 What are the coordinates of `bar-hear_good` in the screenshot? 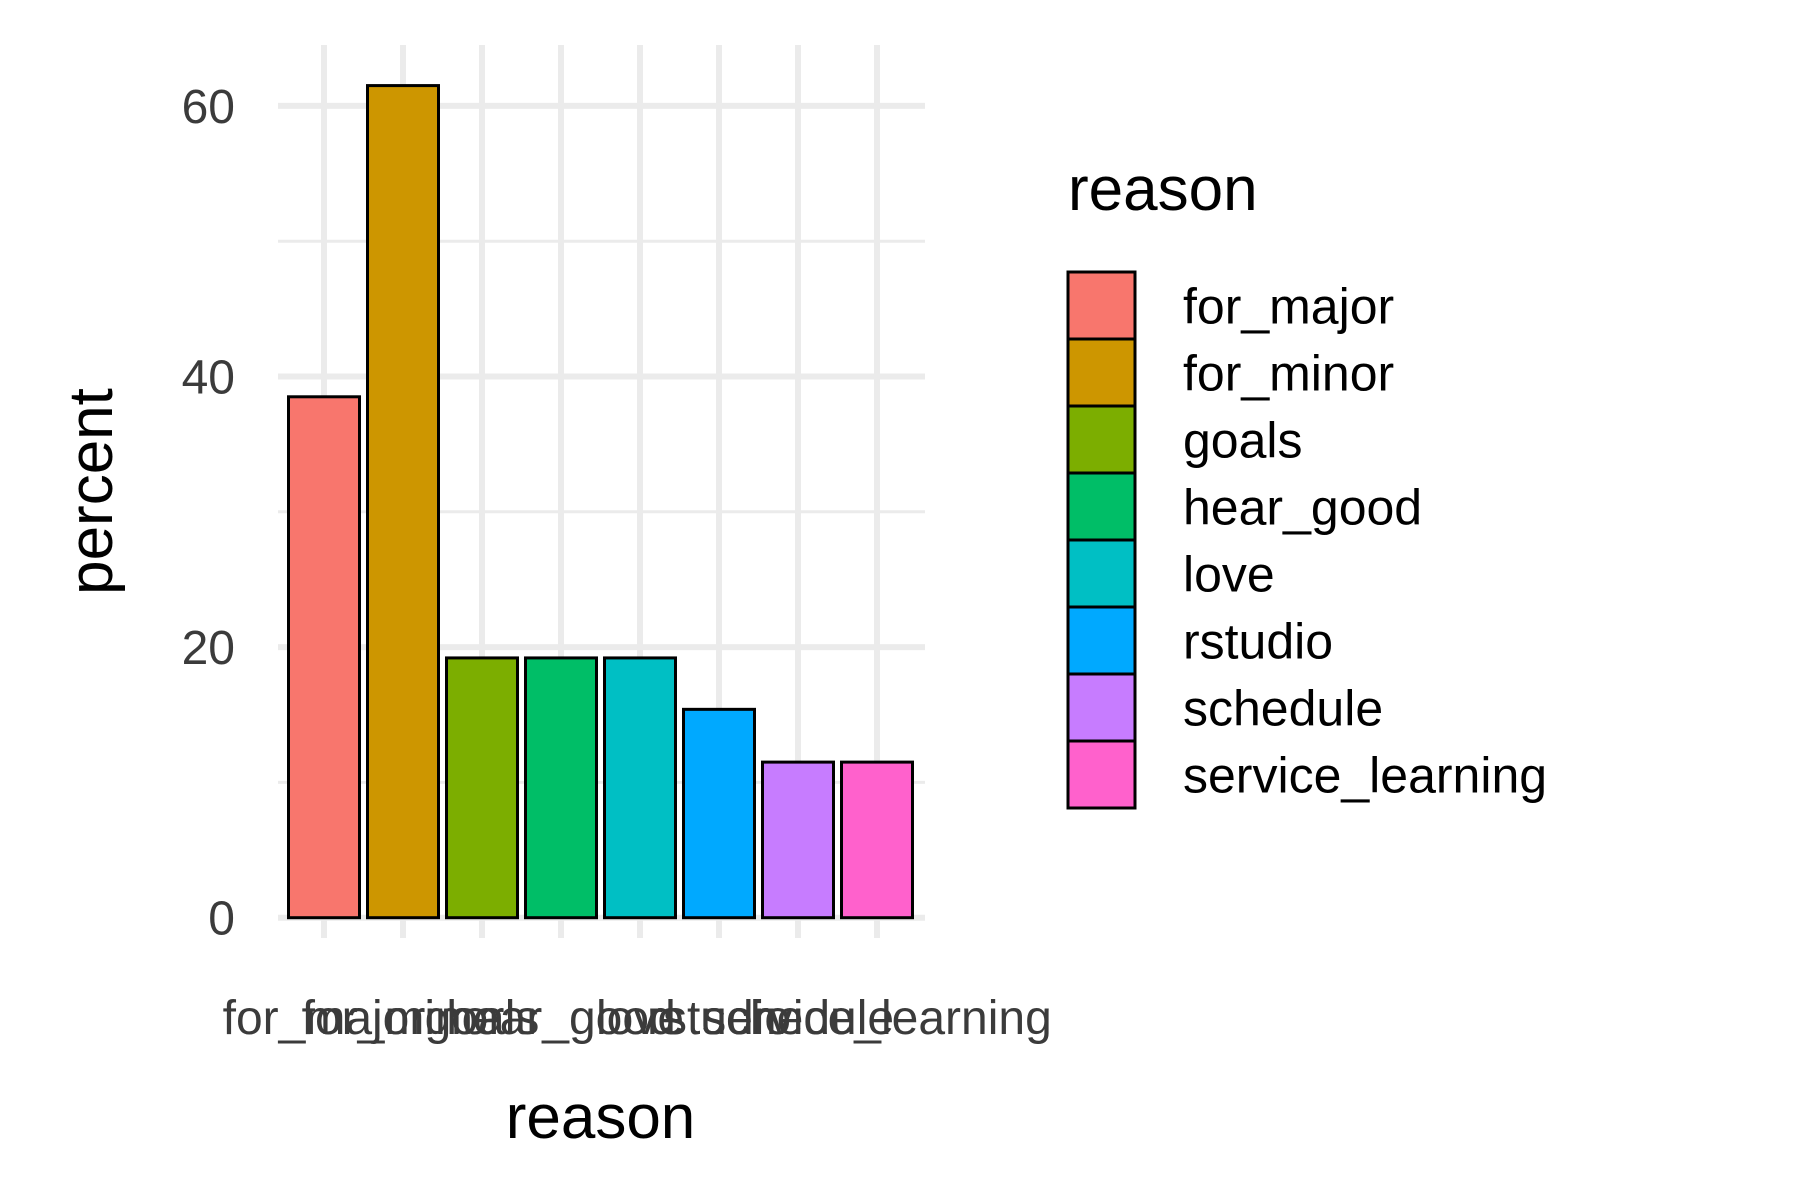 It's located at (561, 788).